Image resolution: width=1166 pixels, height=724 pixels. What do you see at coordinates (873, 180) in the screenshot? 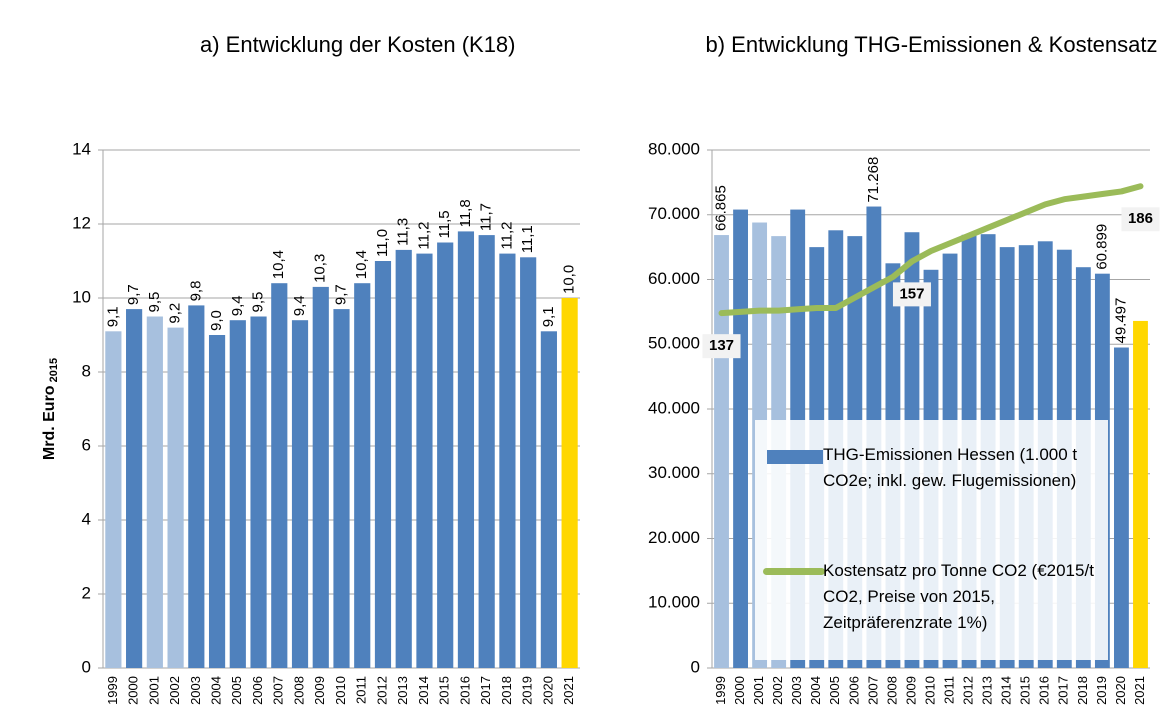
I see `data-label: 71.268` at bounding box center [873, 180].